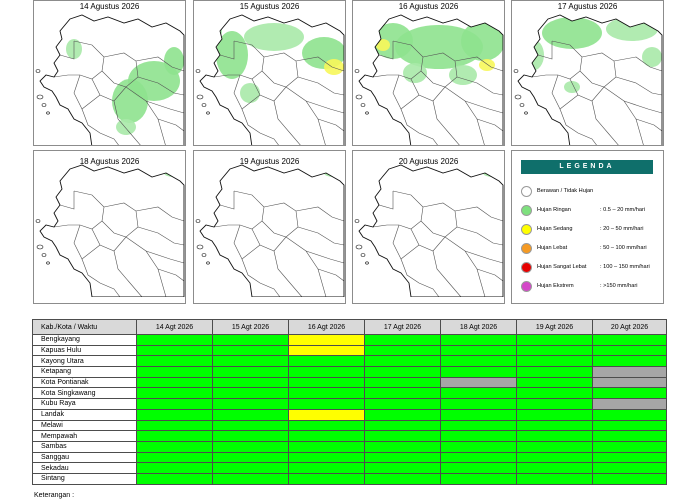  What do you see at coordinates (84, 382) in the screenshot?
I see `region-name: Kota Pontianak` at bounding box center [84, 382].